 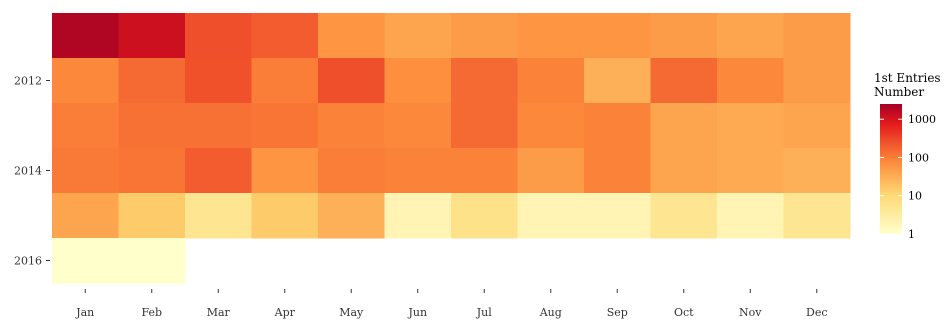 I want to click on color-legend: 1st Entries Number 1000 100 10 1, so click(x=907, y=156).